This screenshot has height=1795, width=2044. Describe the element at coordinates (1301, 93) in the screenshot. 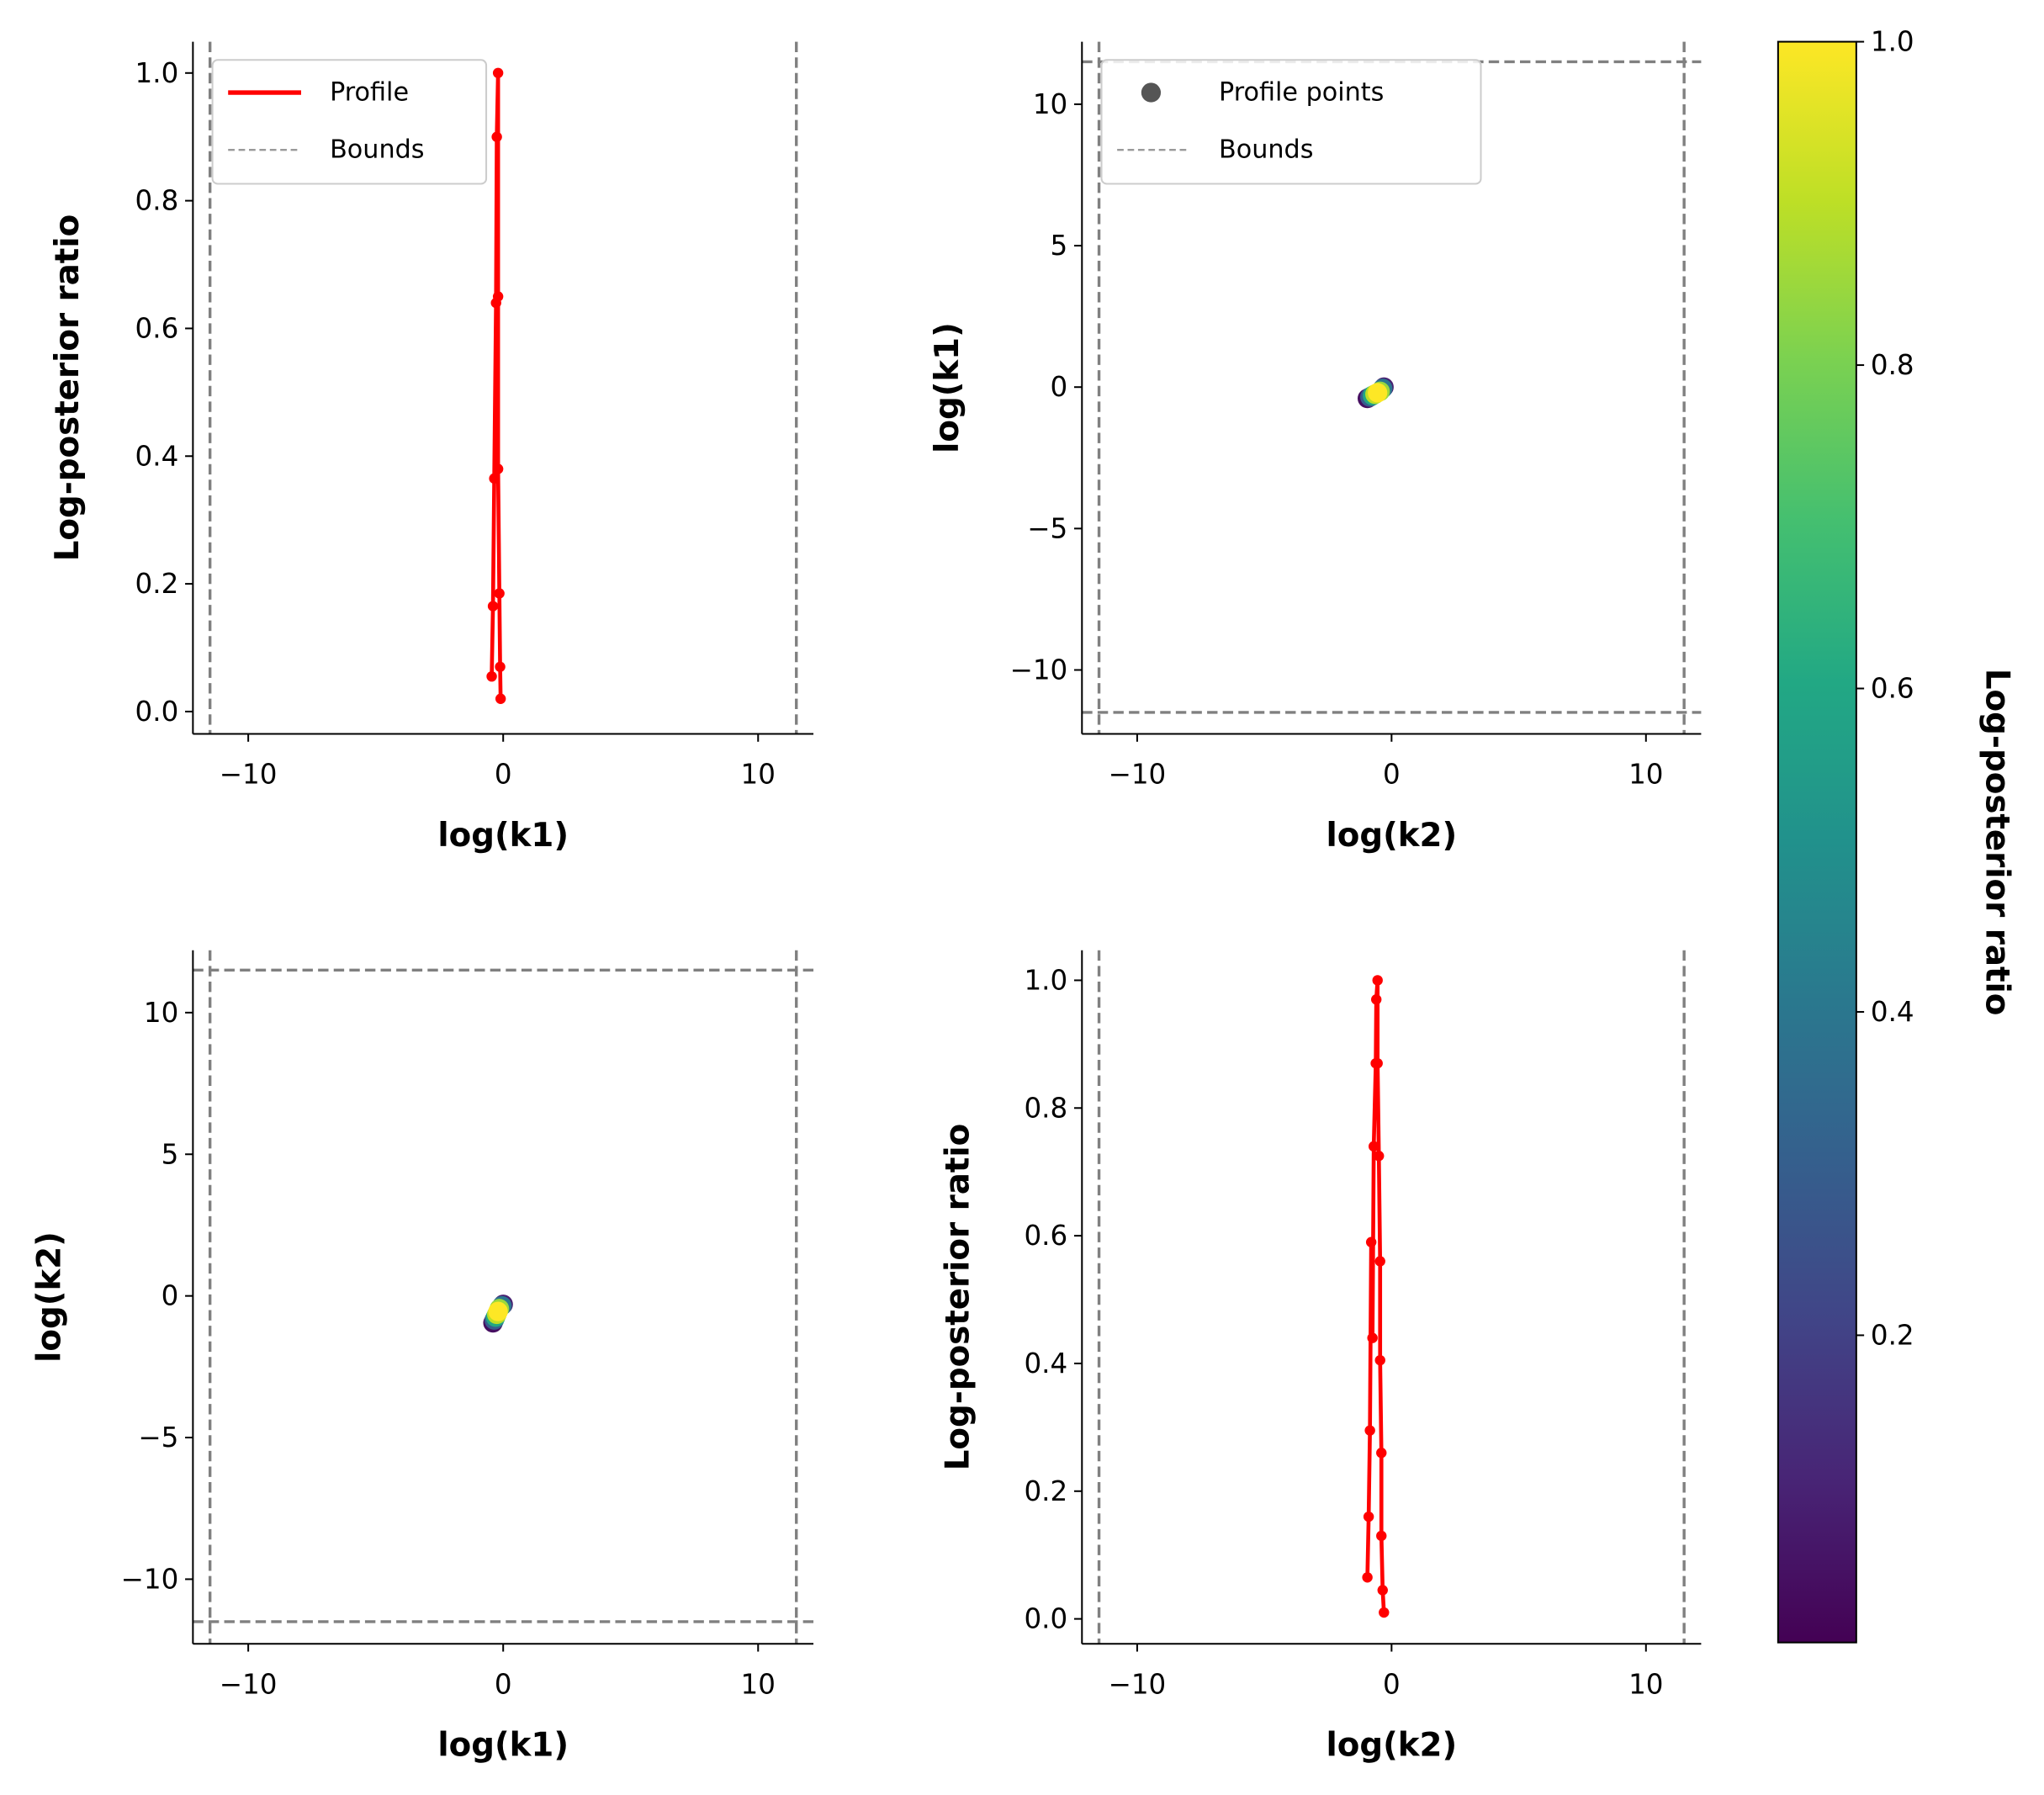

I see `legend-label: Profile points` at that location.